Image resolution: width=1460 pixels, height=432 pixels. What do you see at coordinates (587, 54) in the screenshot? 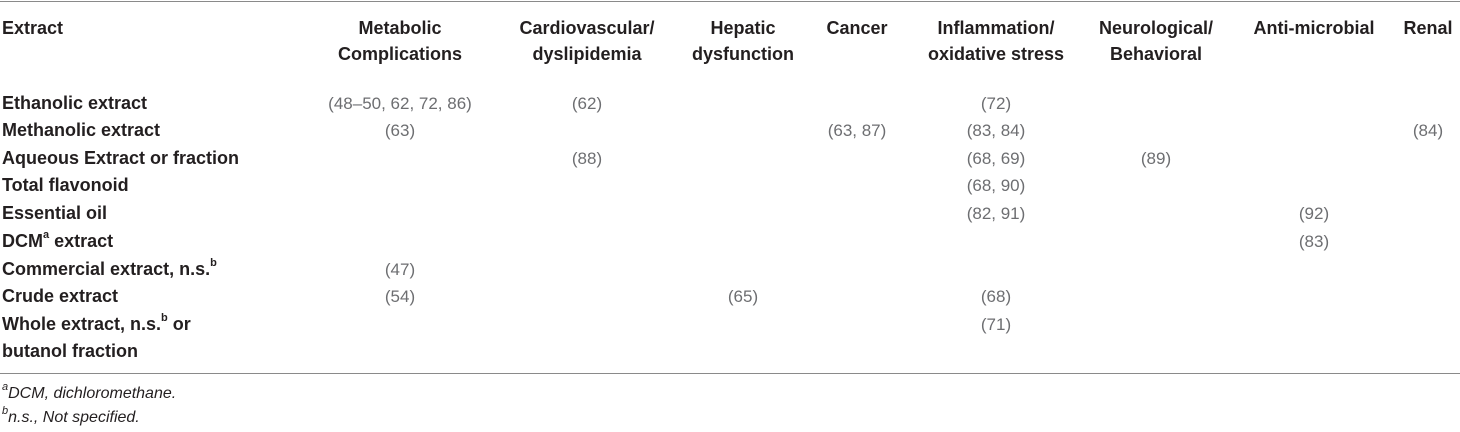
I see `column-header-line: dyslipidemia` at bounding box center [587, 54].